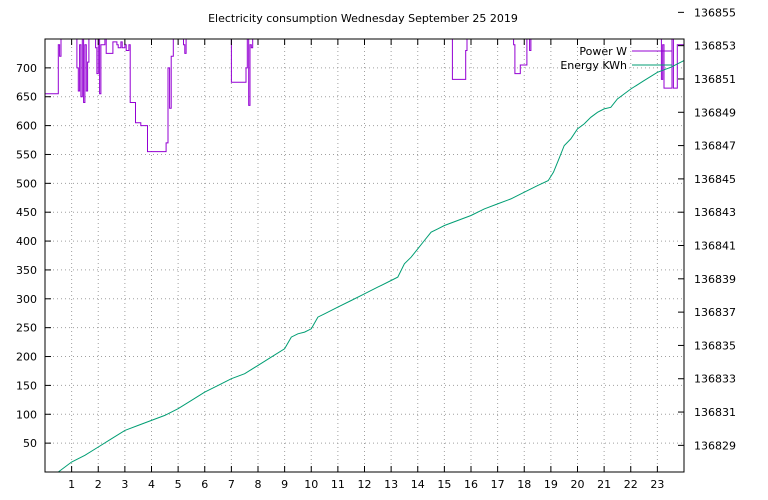  What do you see at coordinates (338, 484) in the screenshot?
I see `x-tick-label: 11` at bounding box center [338, 484].